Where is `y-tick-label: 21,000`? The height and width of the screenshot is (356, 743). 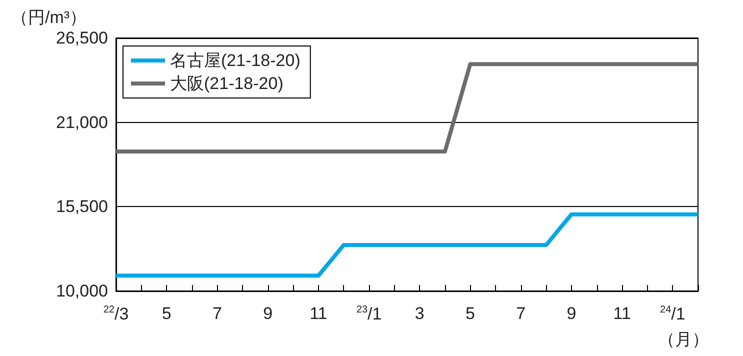 y-tick-label: 21,000 is located at coordinates (82, 122).